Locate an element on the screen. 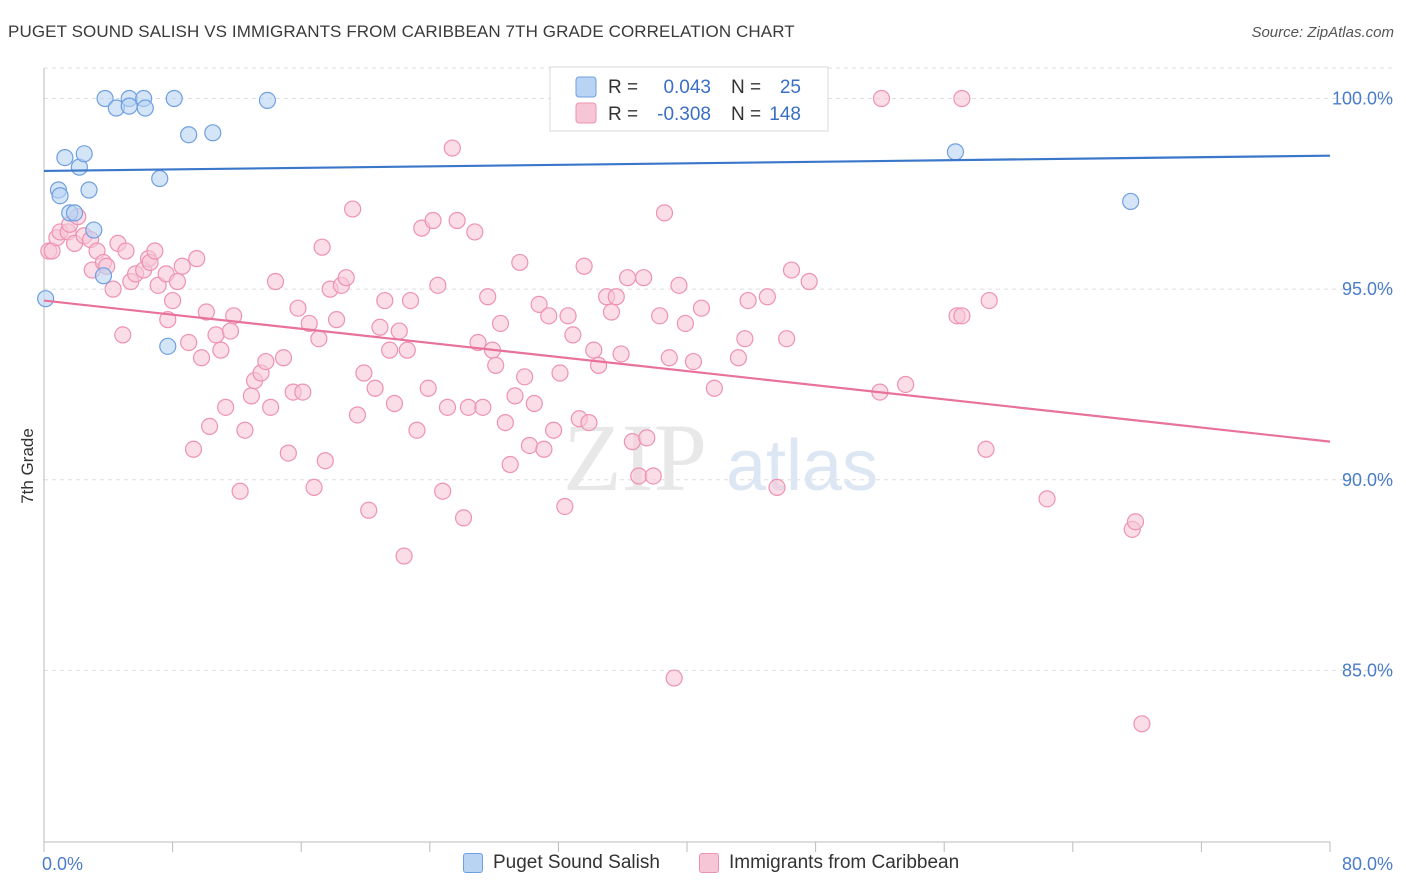  legend-swatch-pink is located at coordinates (709, 863).